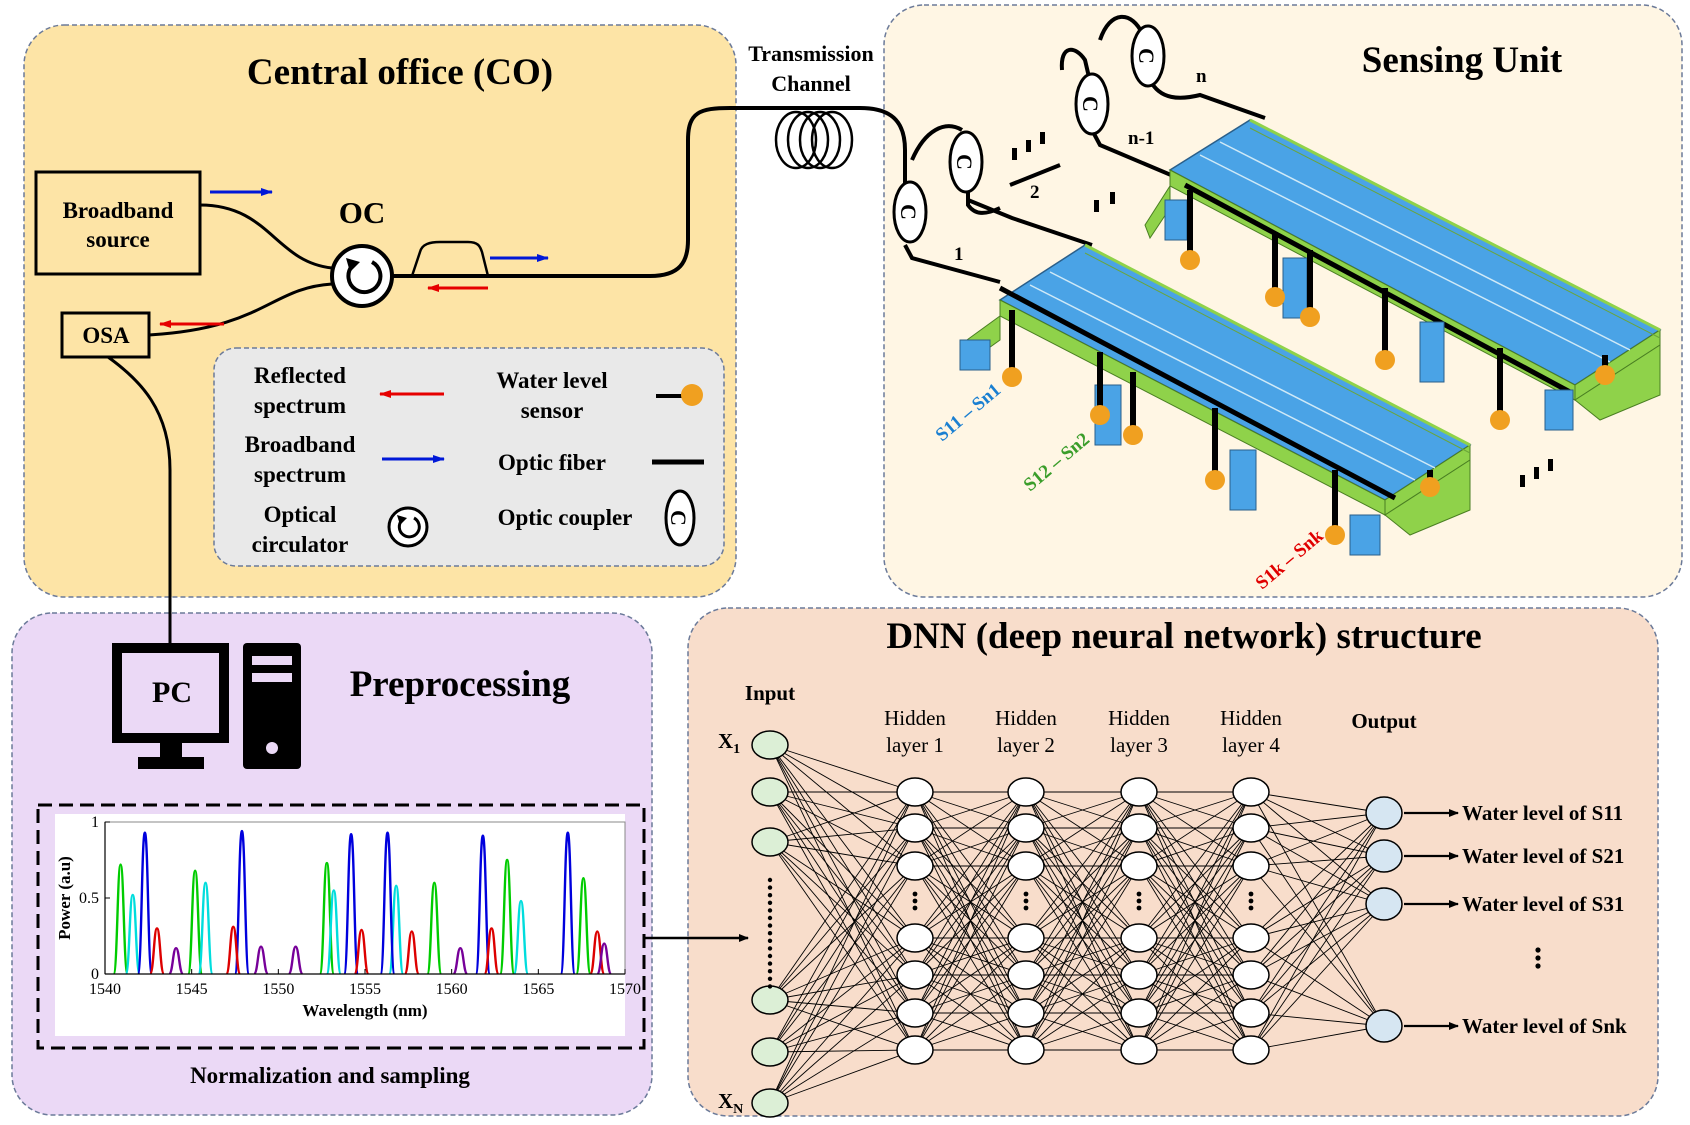 This screenshot has width=1690, height=1125. Describe the element at coordinates (469, 457) in the screenshot. I see `legend-box` at that location.